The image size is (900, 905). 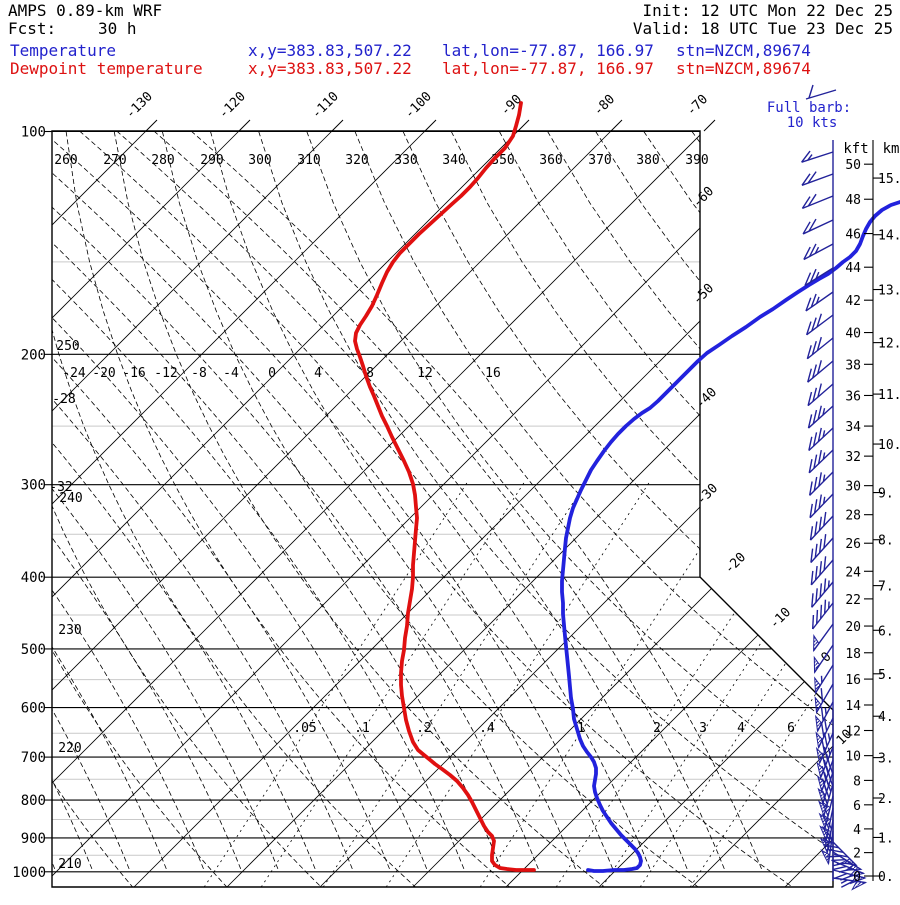 What do you see at coordinates (330, 68) in the screenshot?
I see `dewpoint-xy: x,y=383.83,507.22` at bounding box center [330, 68].